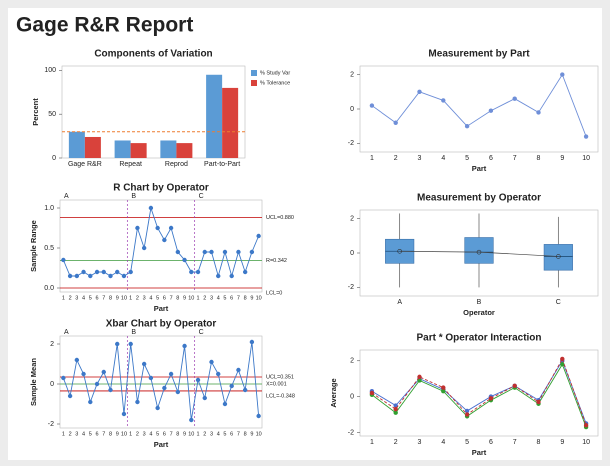 This screenshot has height=466, width=610. Describe the element at coordinates (399, 302) in the screenshot. I see `x-tick-label: A` at that location.